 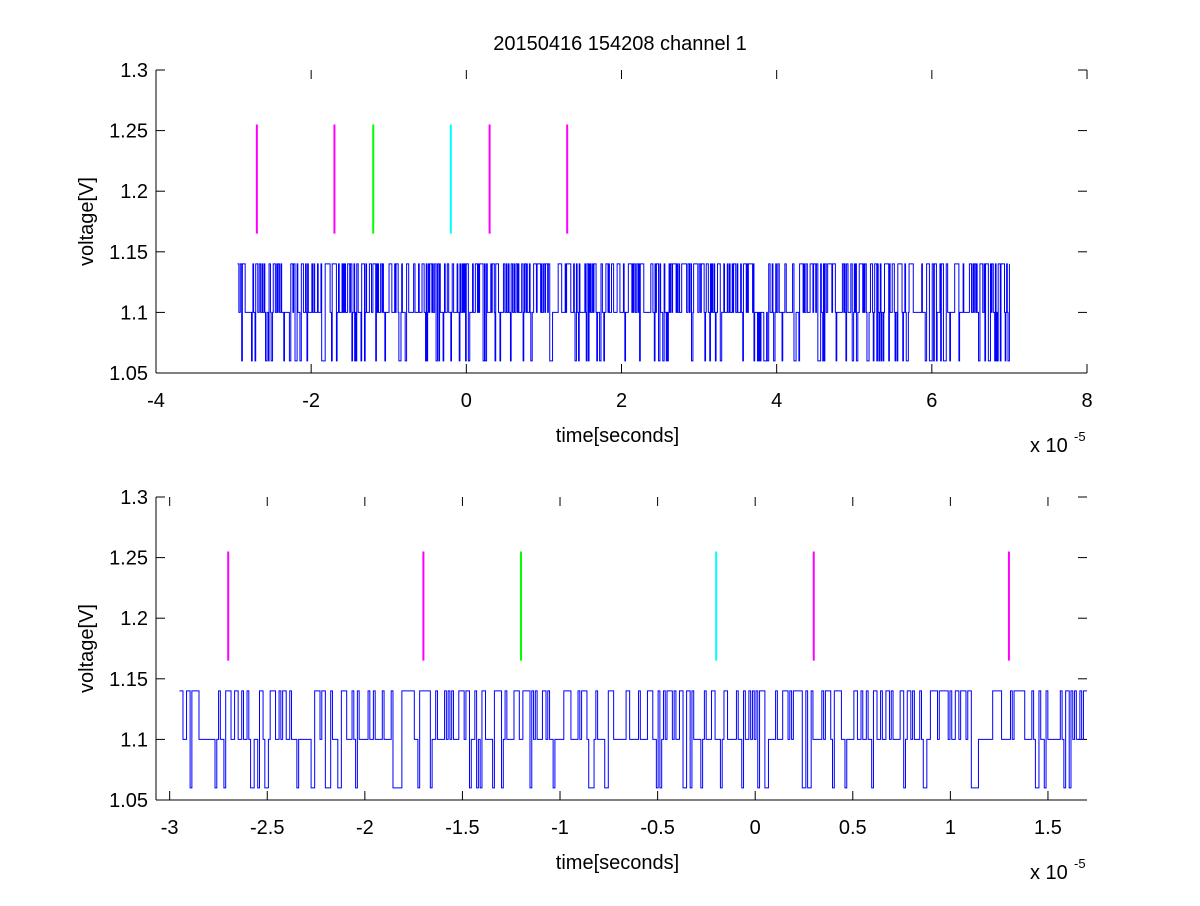 I want to click on x-tick-label: 1, so click(x=950, y=828).